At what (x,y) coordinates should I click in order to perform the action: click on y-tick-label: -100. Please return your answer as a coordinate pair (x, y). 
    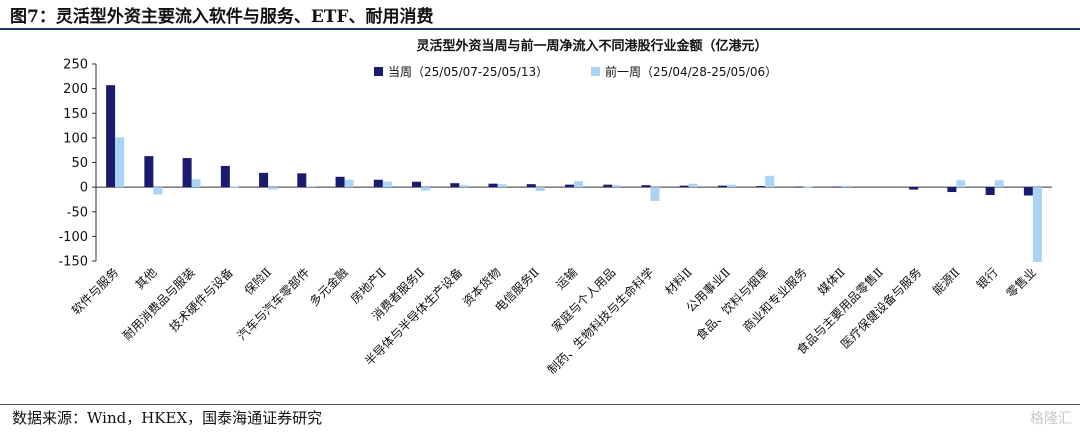
    Looking at the image, I should click on (73, 237).